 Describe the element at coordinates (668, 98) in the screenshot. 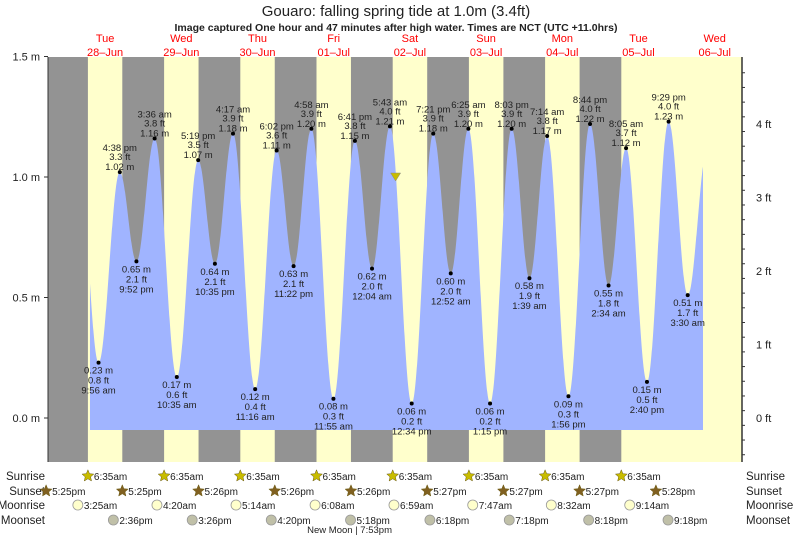

I see `tide-time-label: 9:29 pm` at that location.